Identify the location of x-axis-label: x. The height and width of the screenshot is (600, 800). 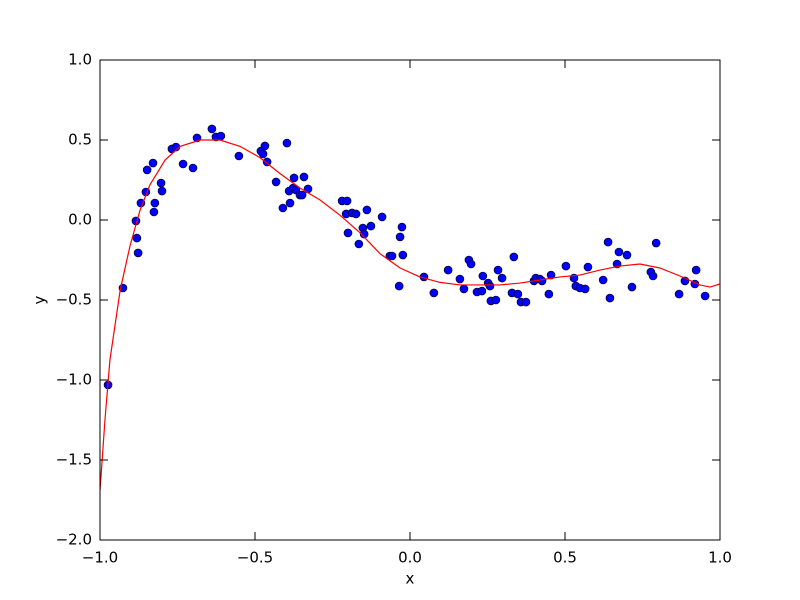
(410, 579).